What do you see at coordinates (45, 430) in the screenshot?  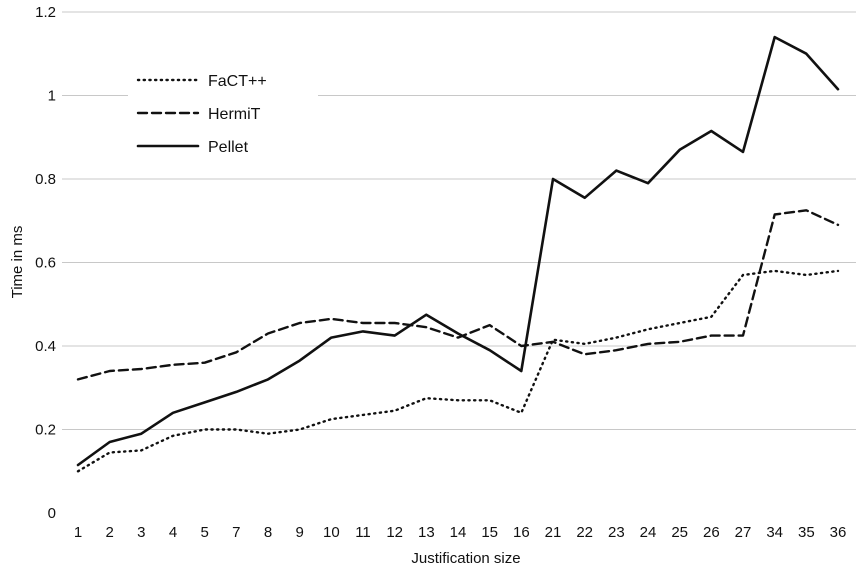 I see `y-tick-label: 0.2` at bounding box center [45, 430].